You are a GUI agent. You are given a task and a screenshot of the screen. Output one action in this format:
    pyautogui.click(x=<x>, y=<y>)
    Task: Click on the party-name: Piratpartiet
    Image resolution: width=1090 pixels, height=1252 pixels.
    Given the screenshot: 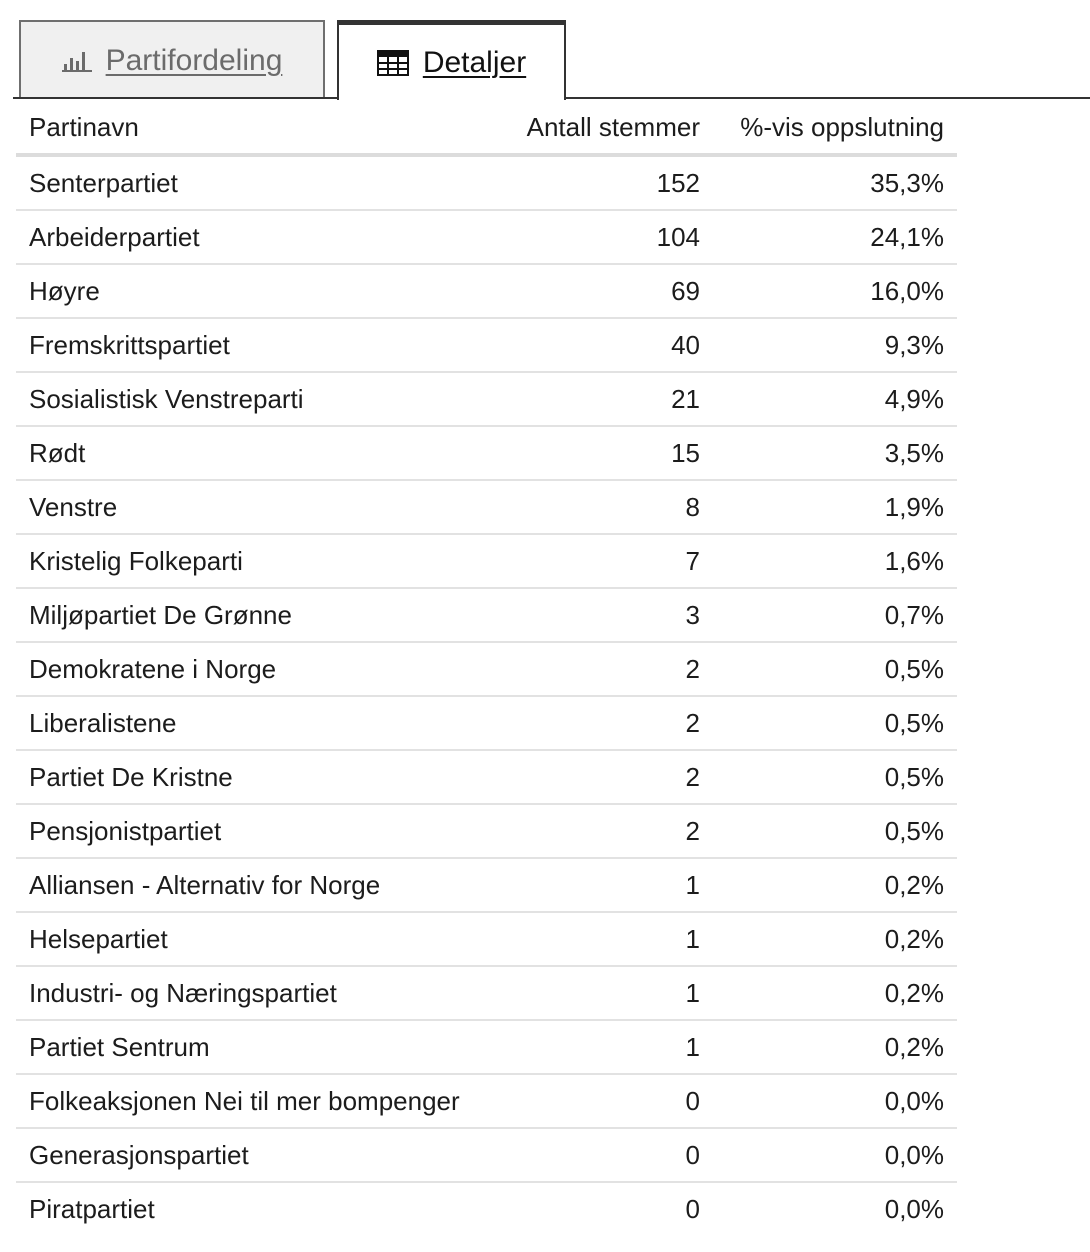 What is the action you would take?
    pyautogui.click(x=92, y=1208)
    